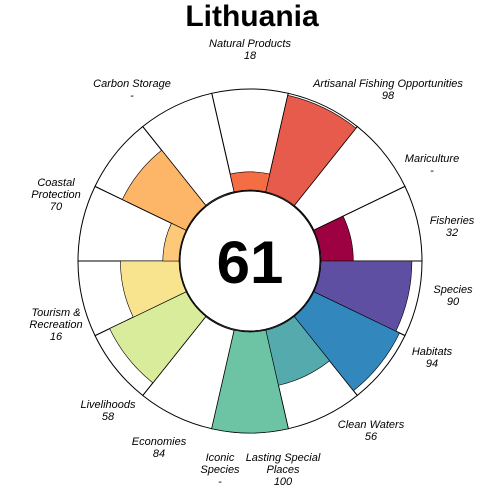 The height and width of the screenshot is (504, 504). Describe the element at coordinates (56, 195) in the screenshot. I see `label-coastal-protection: Coastal Protection 70` at that location.